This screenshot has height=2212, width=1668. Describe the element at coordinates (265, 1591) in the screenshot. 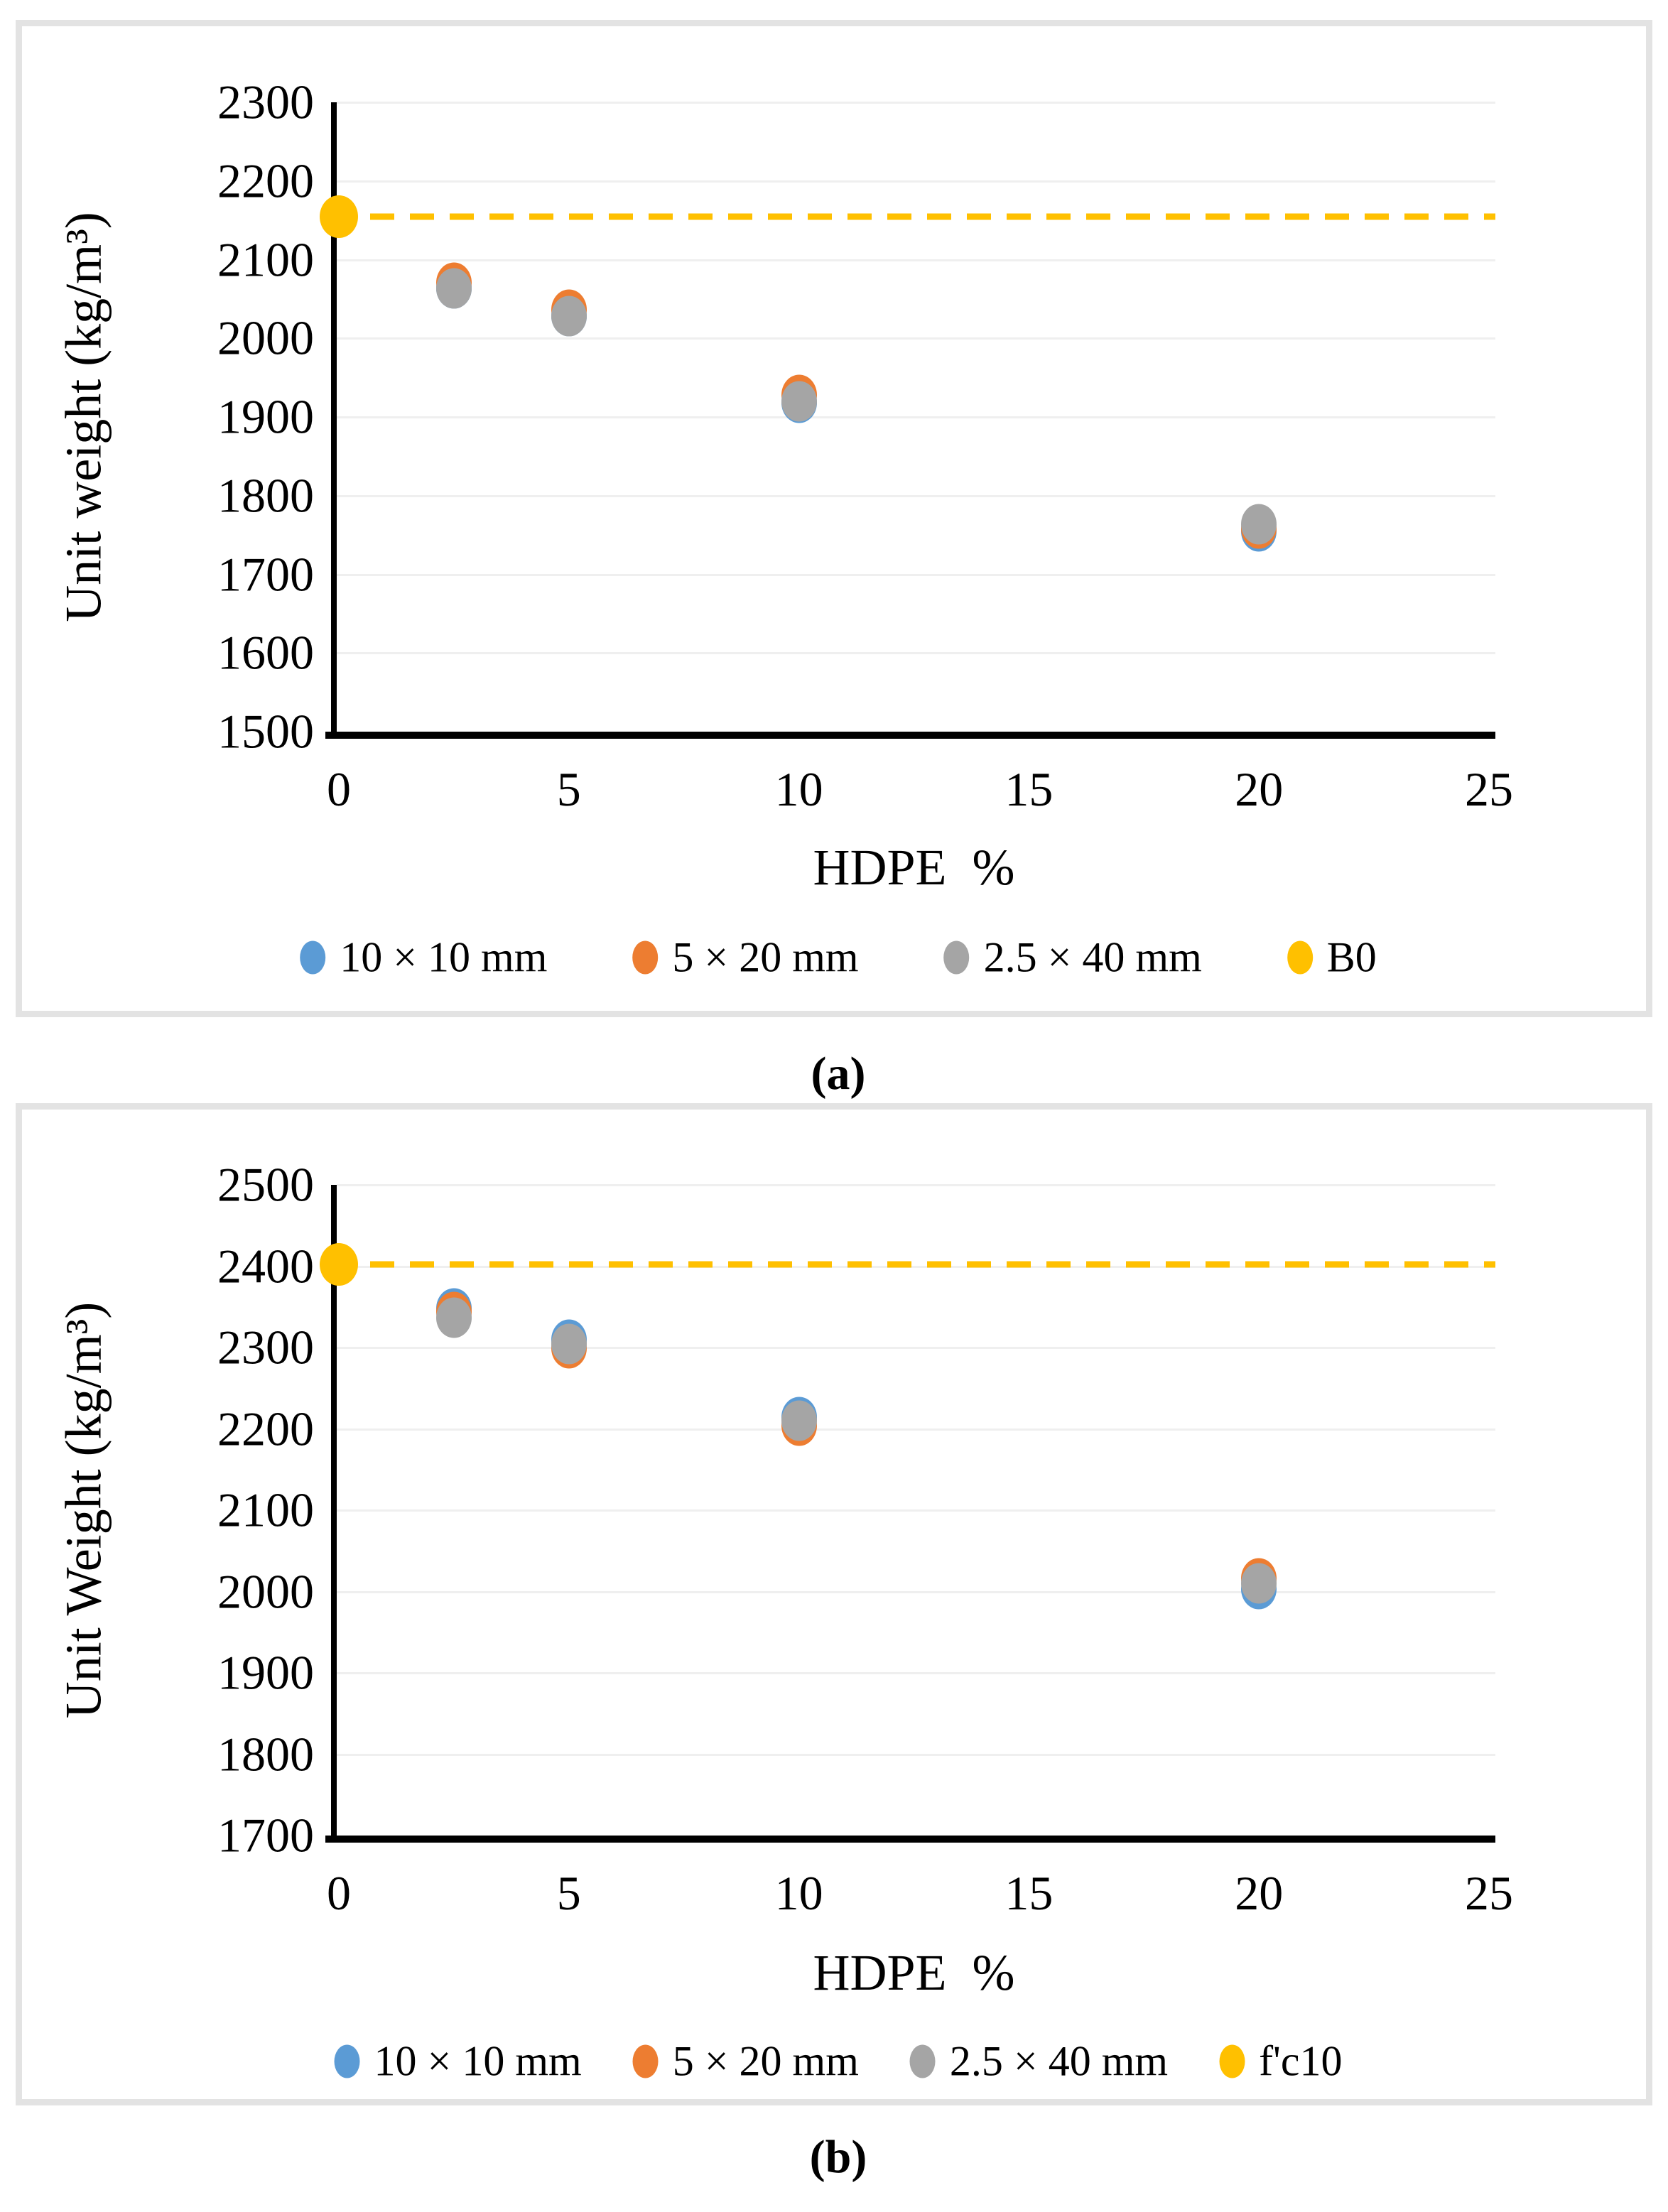

I see `y-tick-label-b: 2000` at that location.